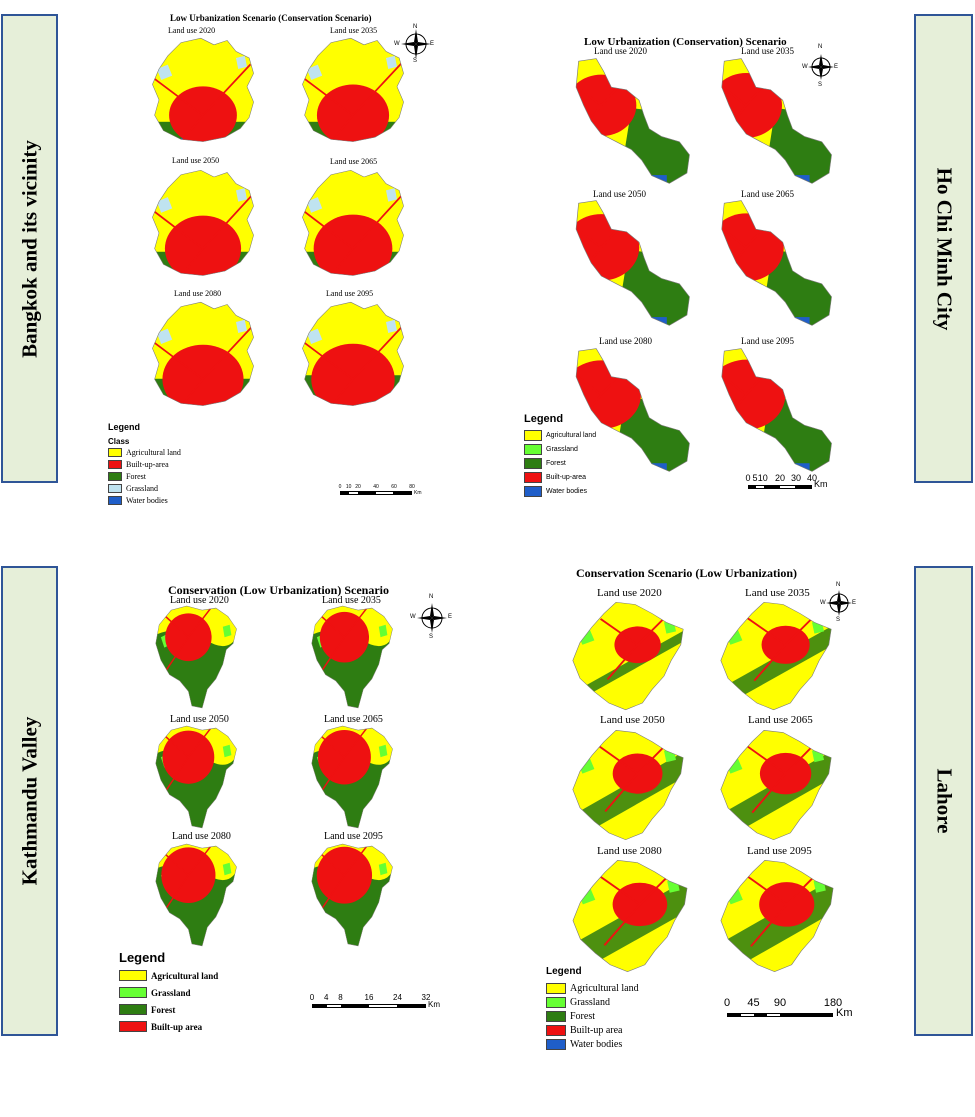  Describe the element at coordinates (566, 477) in the screenshot. I see `legend-label: Built-up-area` at that location.